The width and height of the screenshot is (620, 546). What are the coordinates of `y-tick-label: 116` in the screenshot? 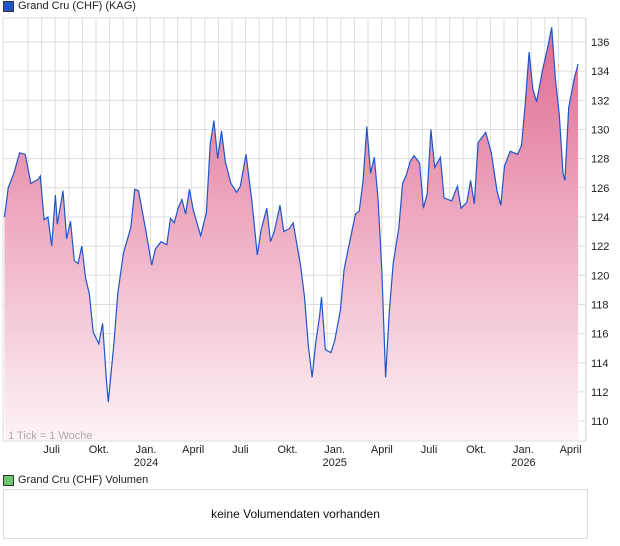 It's located at (600, 335).